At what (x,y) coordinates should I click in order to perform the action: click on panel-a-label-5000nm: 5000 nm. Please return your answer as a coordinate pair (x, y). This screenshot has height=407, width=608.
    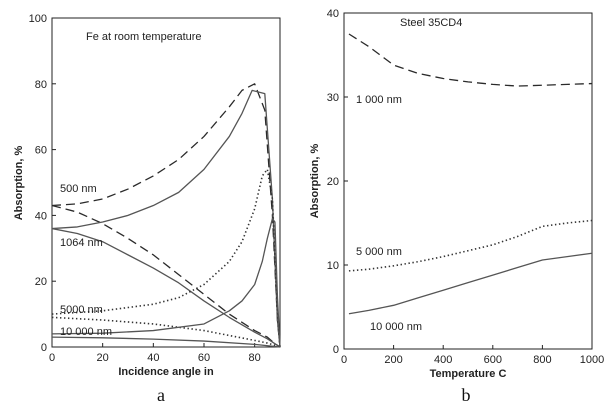
    Looking at the image, I should click on (81, 310).